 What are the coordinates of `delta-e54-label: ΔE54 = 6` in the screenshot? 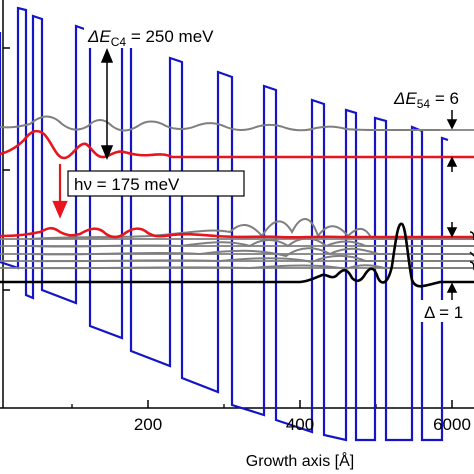 It's located at (426, 100).